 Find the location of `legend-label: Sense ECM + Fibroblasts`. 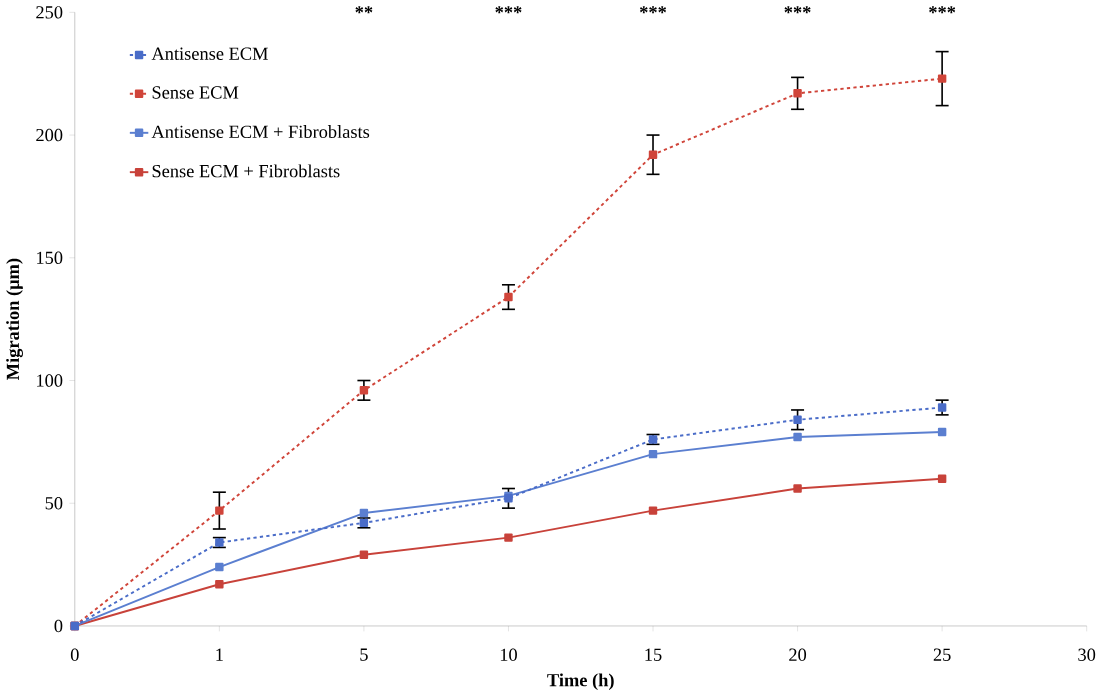

legend-label: Sense ECM + Fibroblasts is located at coordinates (246, 171).